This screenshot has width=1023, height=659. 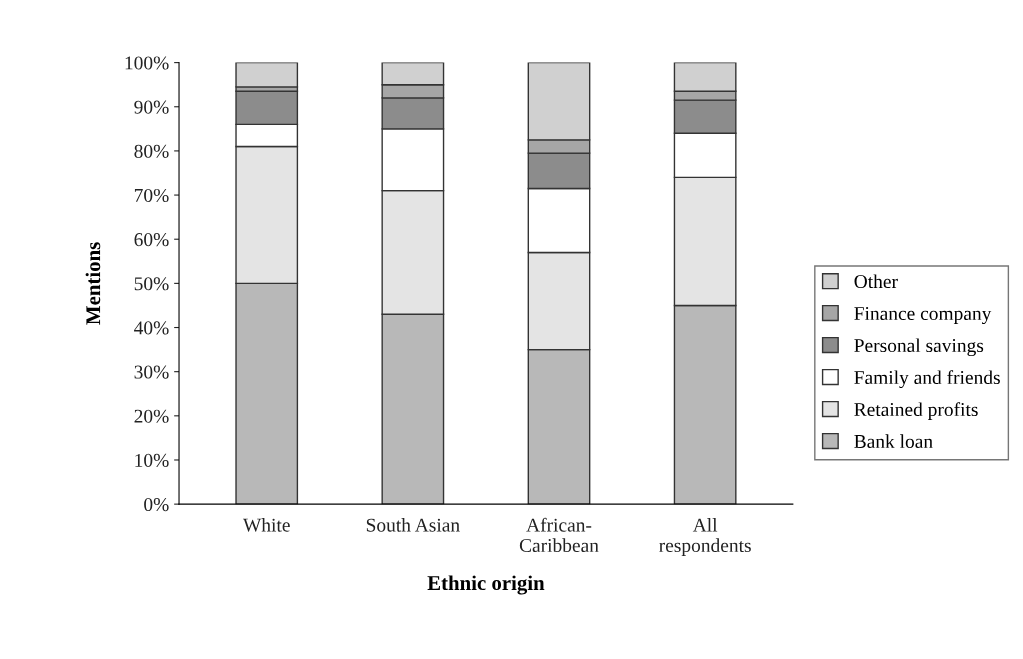 I want to click on y-tick-label: 10%, so click(x=152, y=460).